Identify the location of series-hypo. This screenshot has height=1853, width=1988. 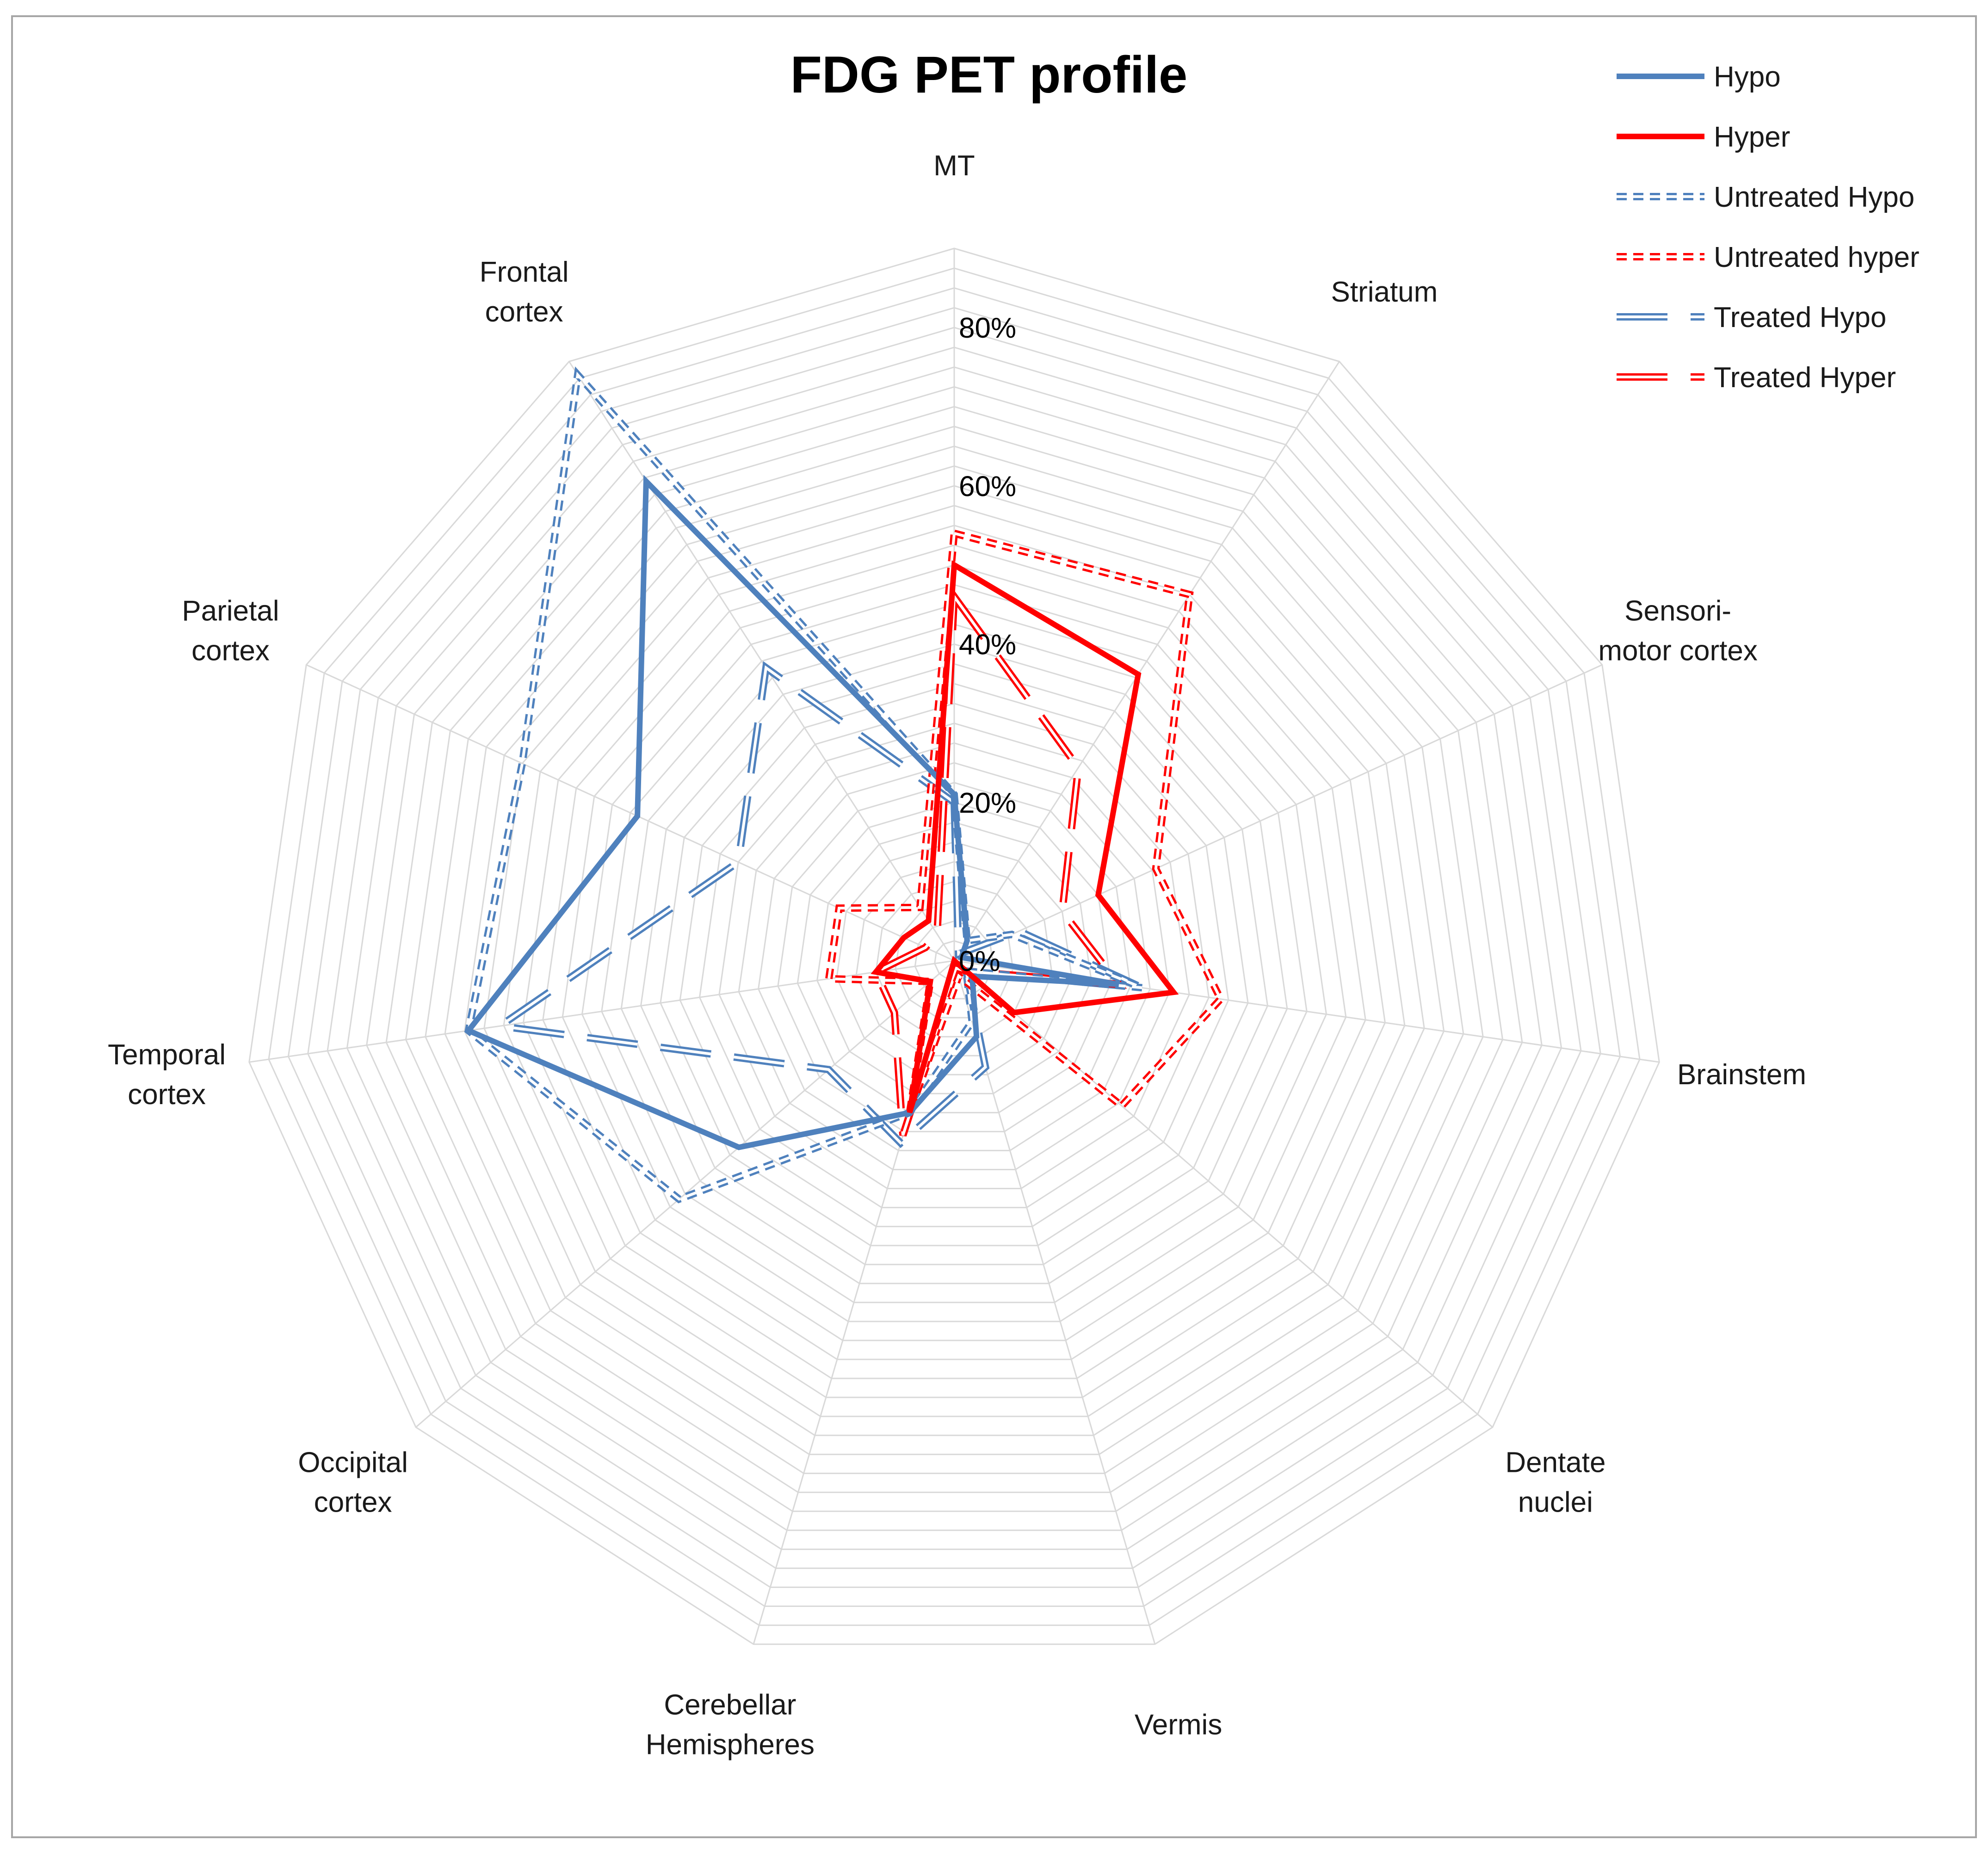
(791, 812).